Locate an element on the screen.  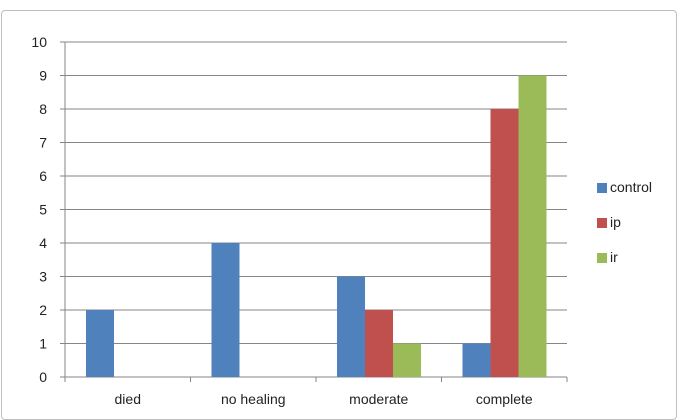
x-category-label: died is located at coordinates (128, 399).